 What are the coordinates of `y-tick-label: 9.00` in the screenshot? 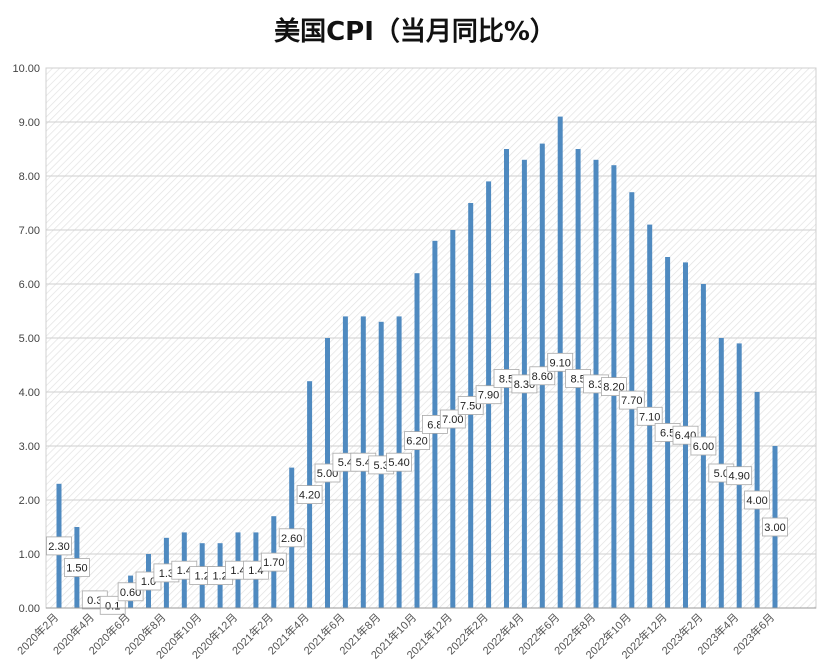 It's located at (29, 123).